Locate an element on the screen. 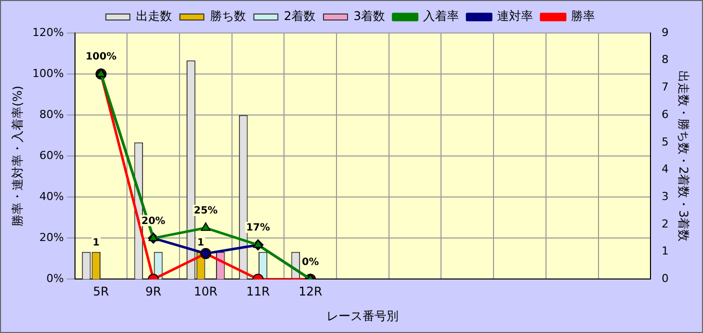  x-tick-label: 10R is located at coordinates (206, 291).